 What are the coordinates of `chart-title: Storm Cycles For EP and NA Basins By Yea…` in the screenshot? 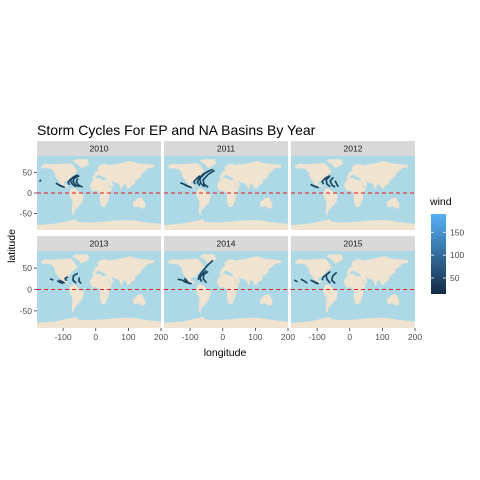 It's located at (176, 130).